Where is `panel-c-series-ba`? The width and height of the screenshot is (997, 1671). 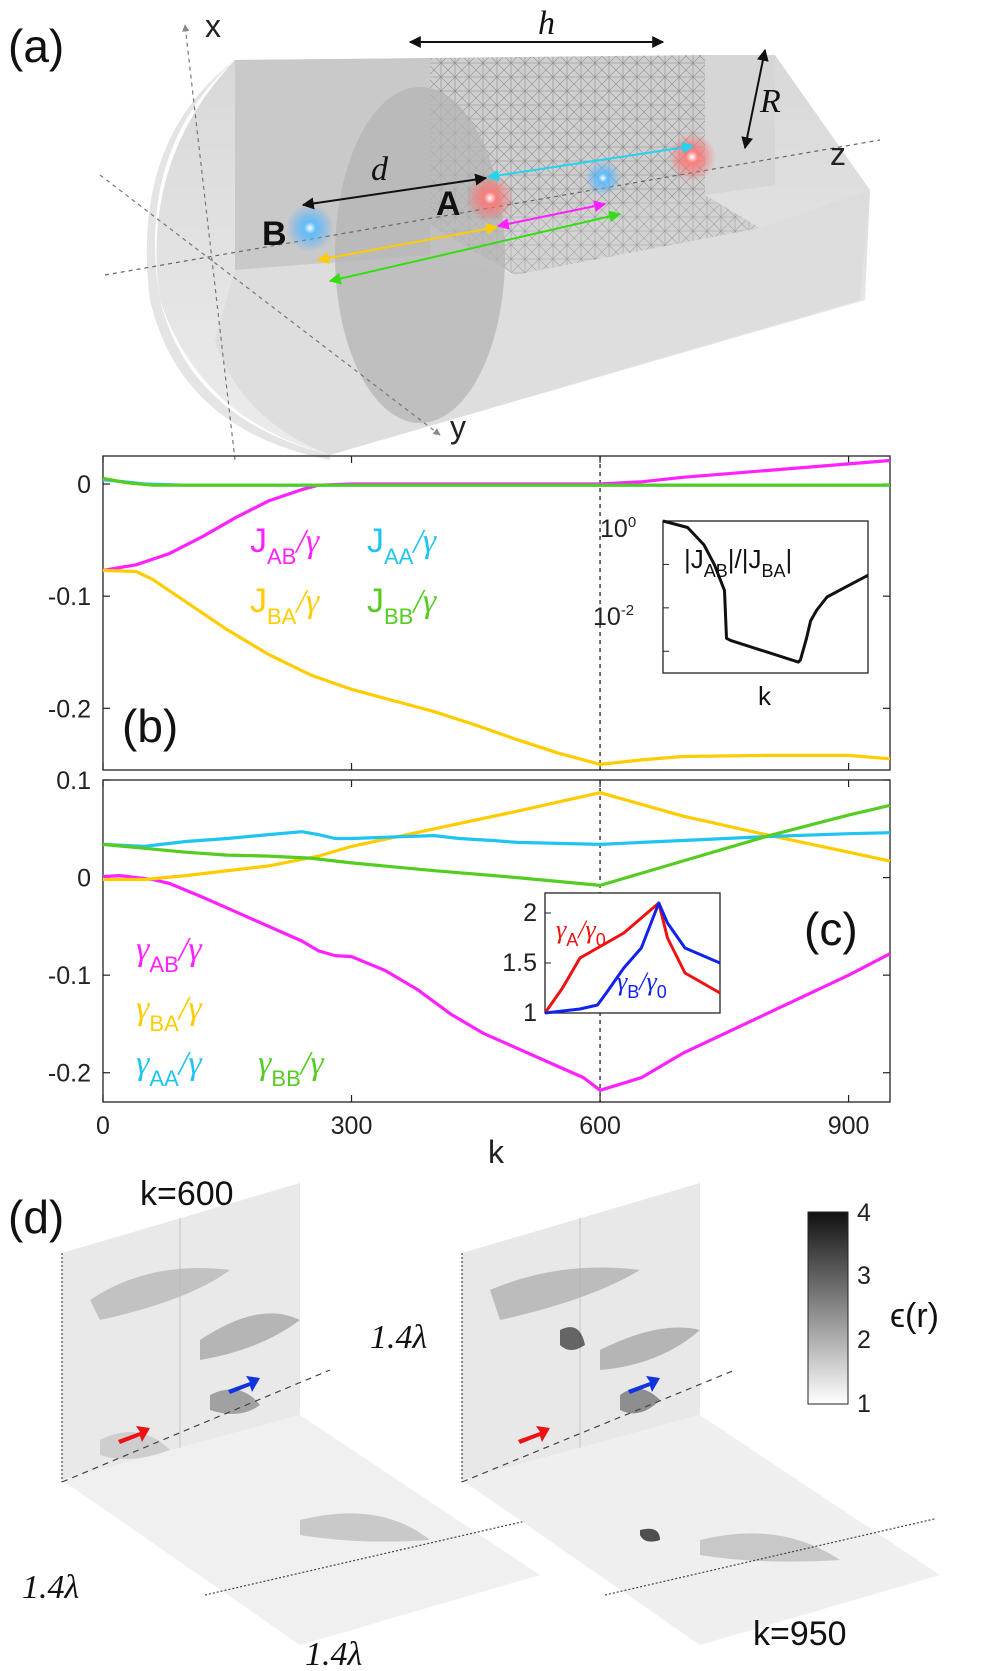
panel-c-series-ba is located at coordinates (497, 836).